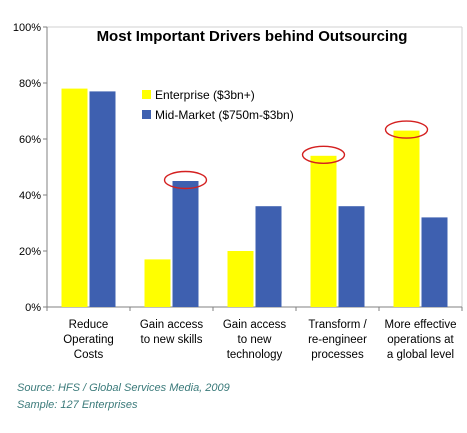 This screenshot has width=467, height=433. I want to click on x-category-label-line: technology, so click(255, 355).